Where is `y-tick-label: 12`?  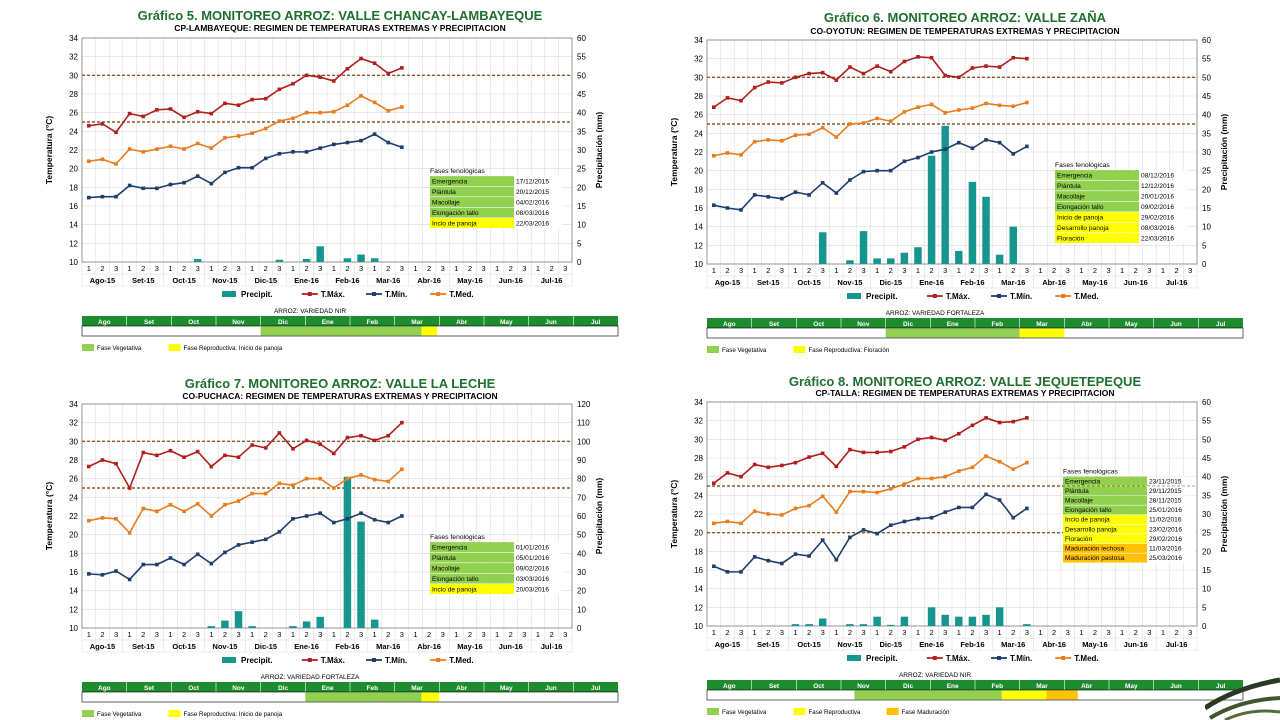 y-tick-label: 12 is located at coordinates (73, 243).